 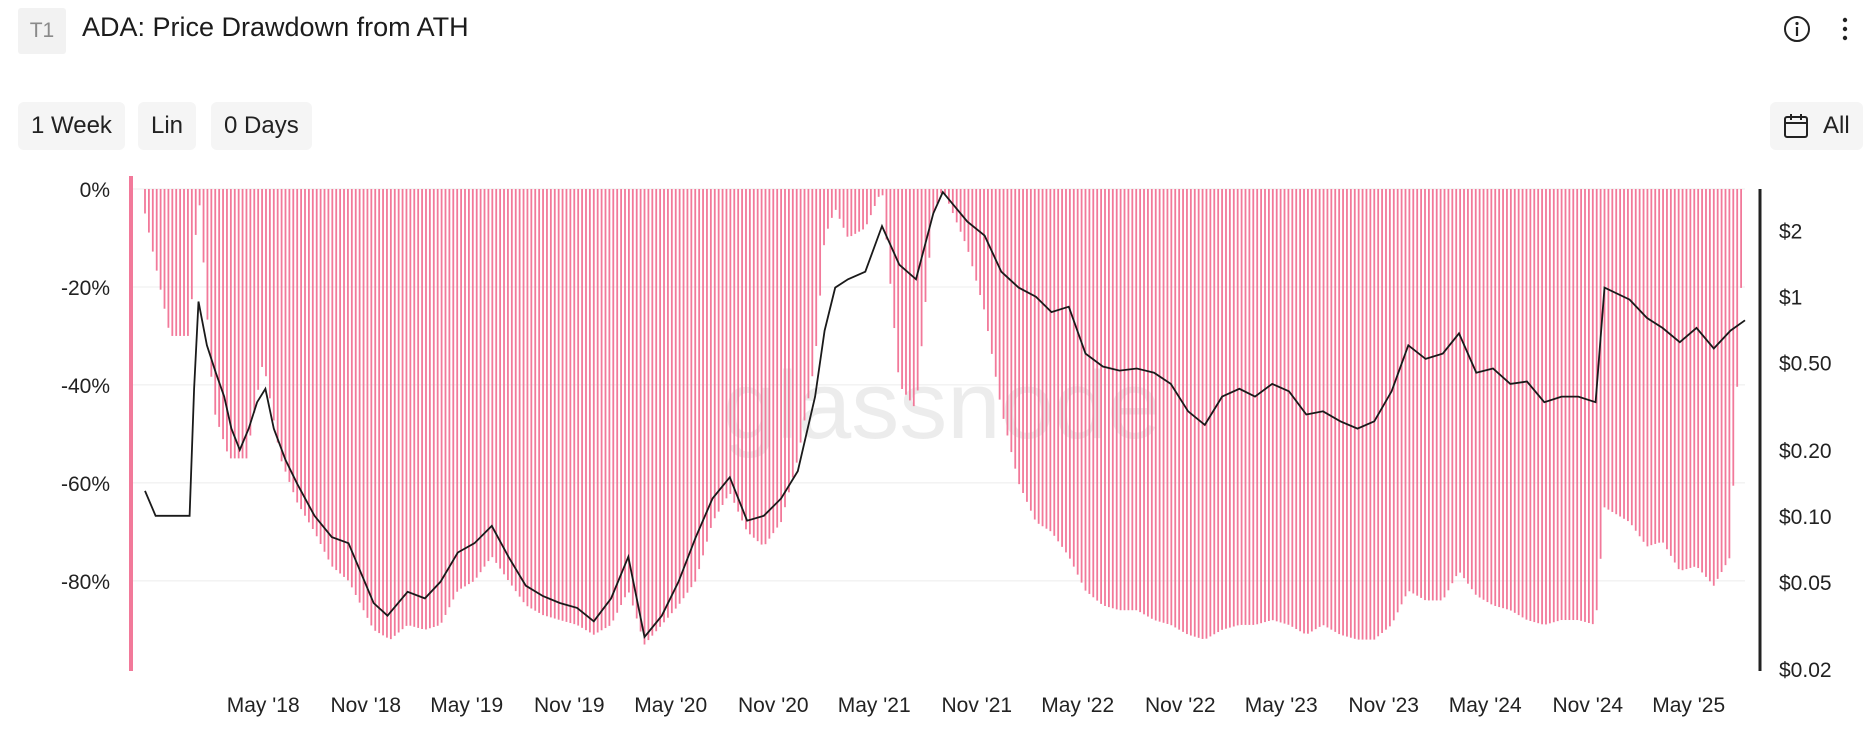 What do you see at coordinates (85, 386) in the screenshot?
I see `left-tick-label: -40%` at bounding box center [85, 386].